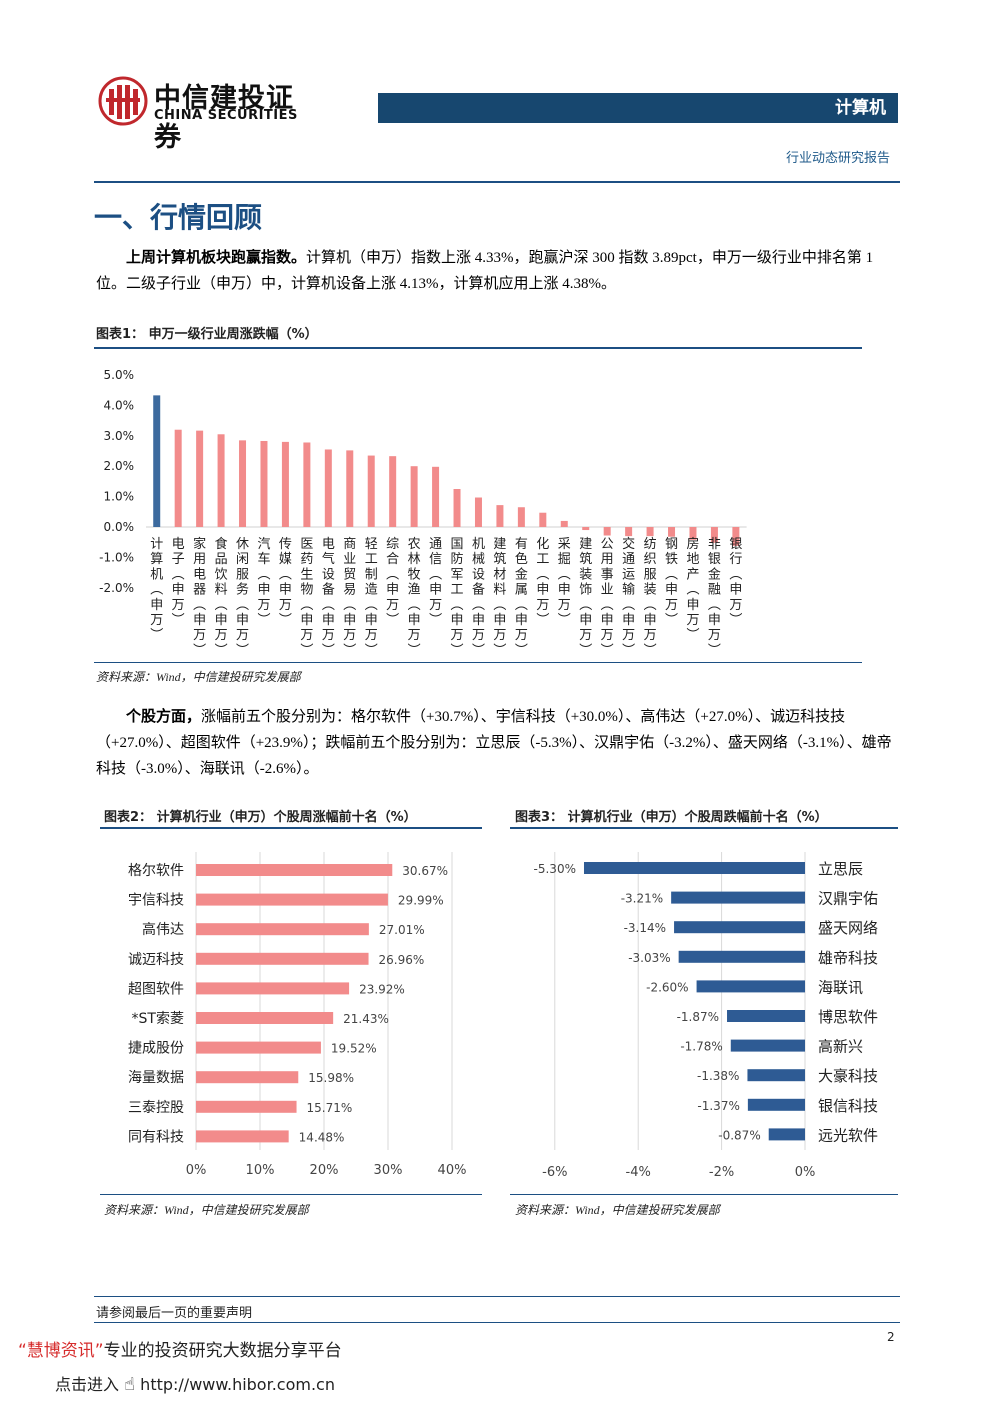 The width and height of the screenshot is (992, 1403). Describe the element at coordinates (848, 928) in the screenshot. I see `category-label: 盛天网络` at that location.